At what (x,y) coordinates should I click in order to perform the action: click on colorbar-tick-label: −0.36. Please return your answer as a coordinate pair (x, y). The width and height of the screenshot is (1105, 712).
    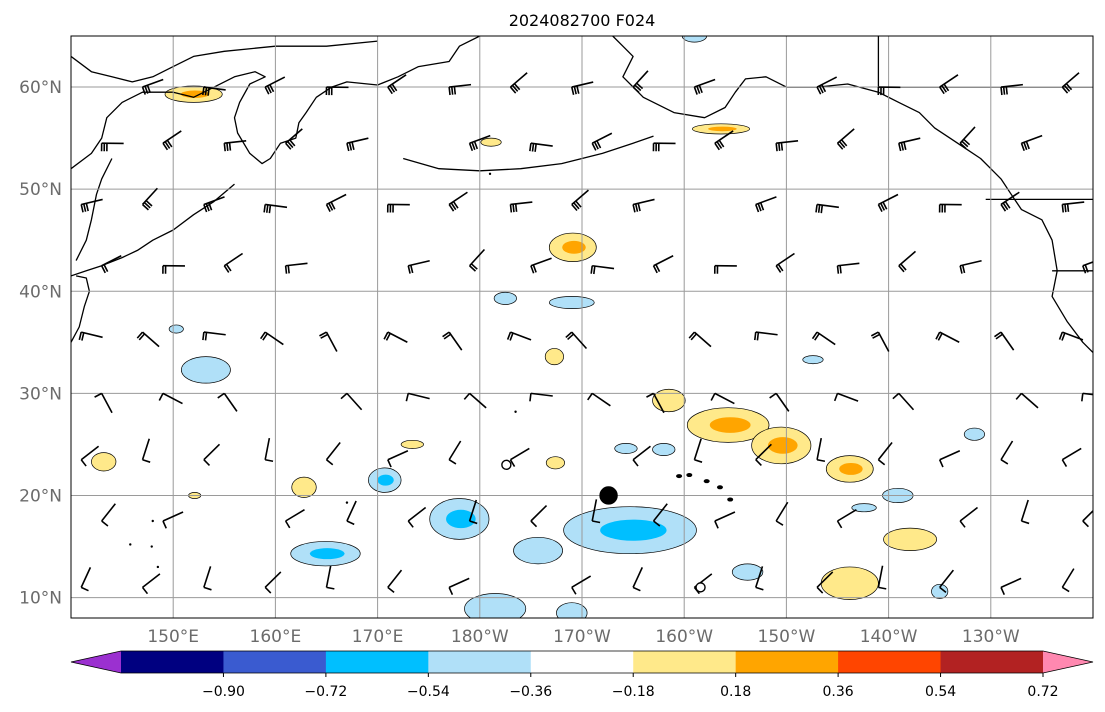
    Looking at the image, I should click on (530, 692).